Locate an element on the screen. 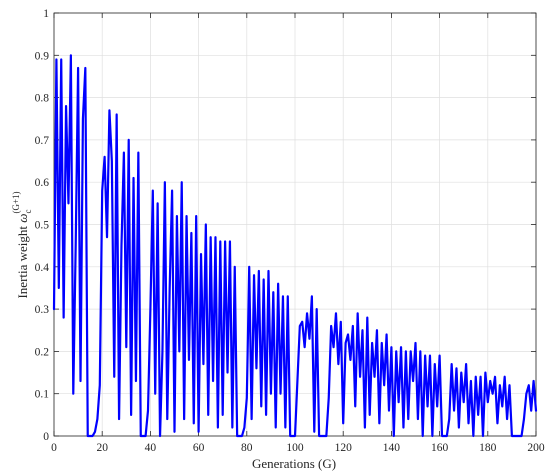 Image resolution: width=550 pixels, height=474 pixels. y-axis-label-superscript: (G+1) is located at coordinates (16, 202).